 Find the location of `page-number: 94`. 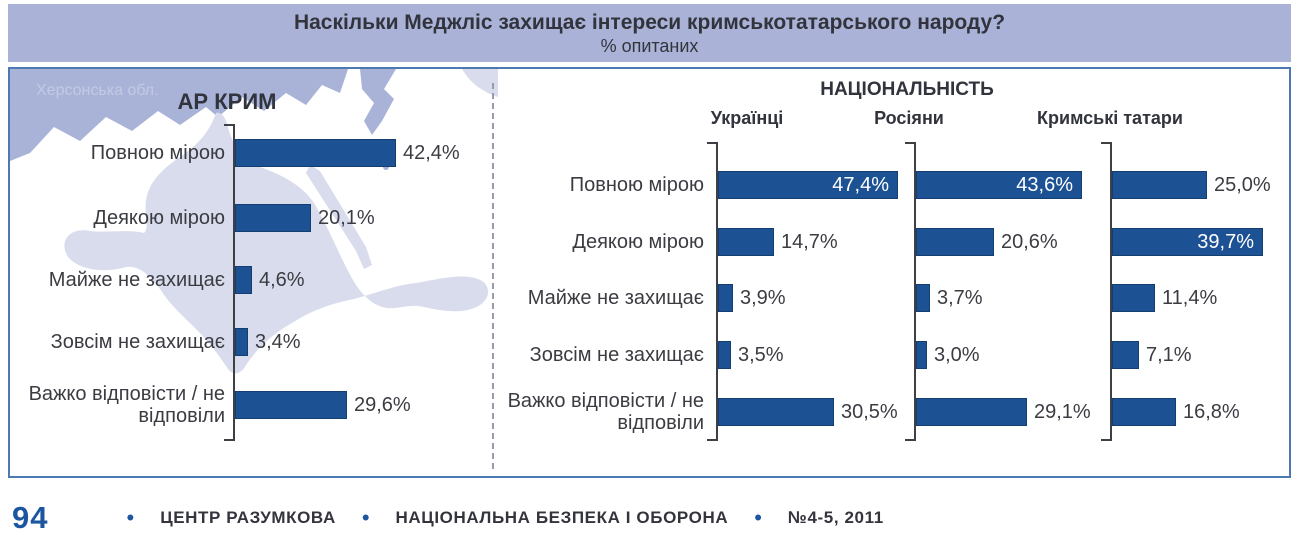

page-number: 94 is located at coordinates (30, 517).